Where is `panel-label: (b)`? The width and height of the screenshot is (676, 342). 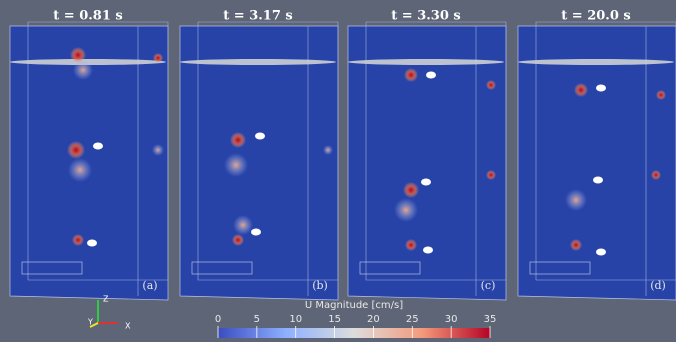 panel-label: (b) is located at coordinates (320, 285).